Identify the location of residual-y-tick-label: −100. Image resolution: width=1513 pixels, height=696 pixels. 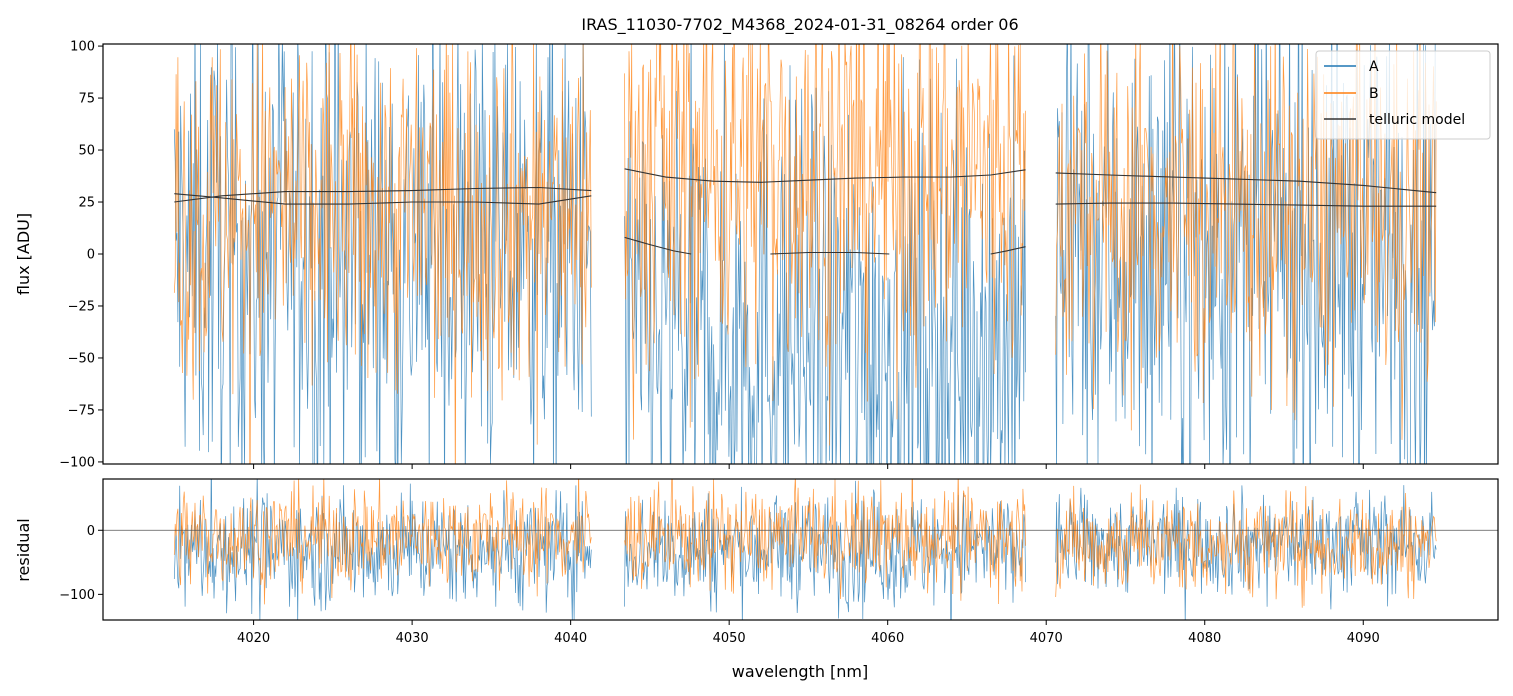
(77, 595).